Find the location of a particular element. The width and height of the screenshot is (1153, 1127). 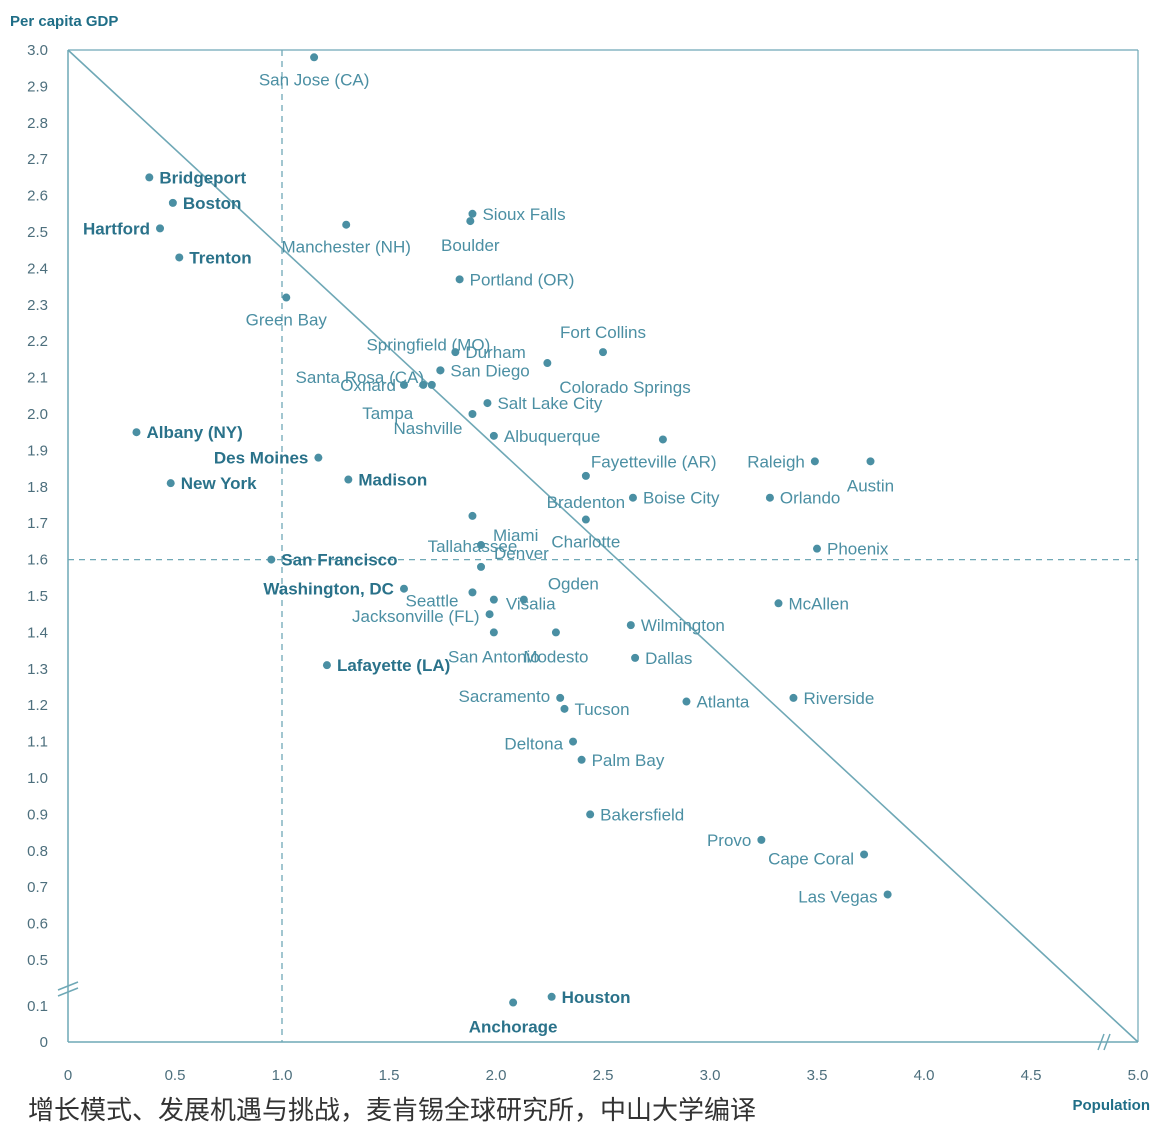

data-point: Ogden is located at coordinates (559, 589).